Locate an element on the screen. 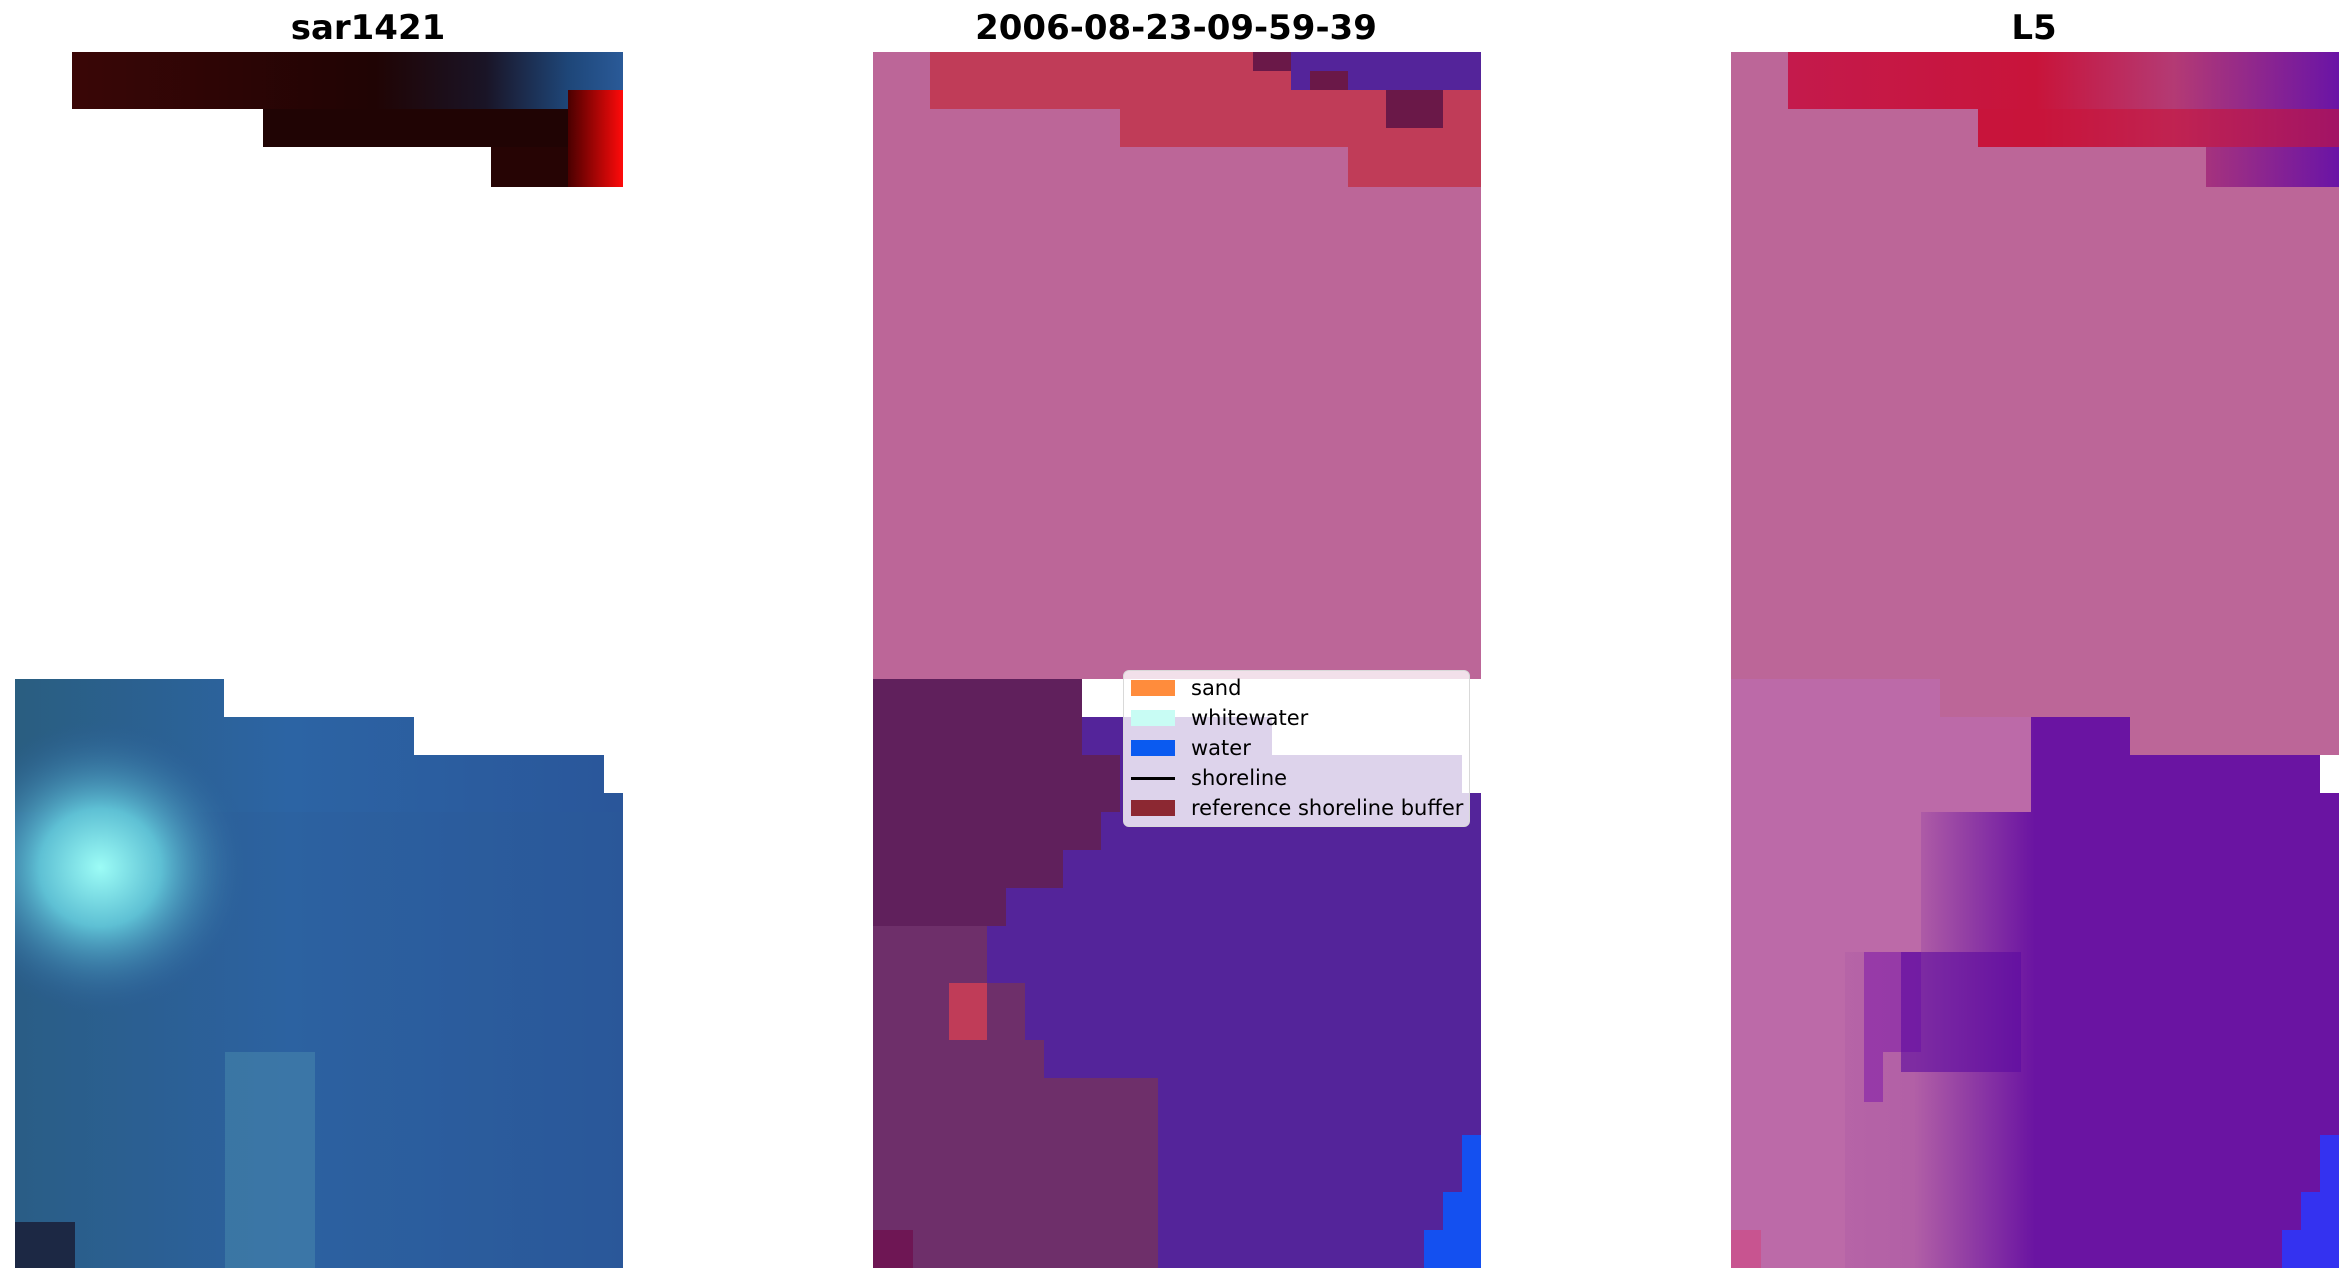 The height and width of the screenshot is (1283, 2352). water-swatch is located at coordinates (1153, 748).